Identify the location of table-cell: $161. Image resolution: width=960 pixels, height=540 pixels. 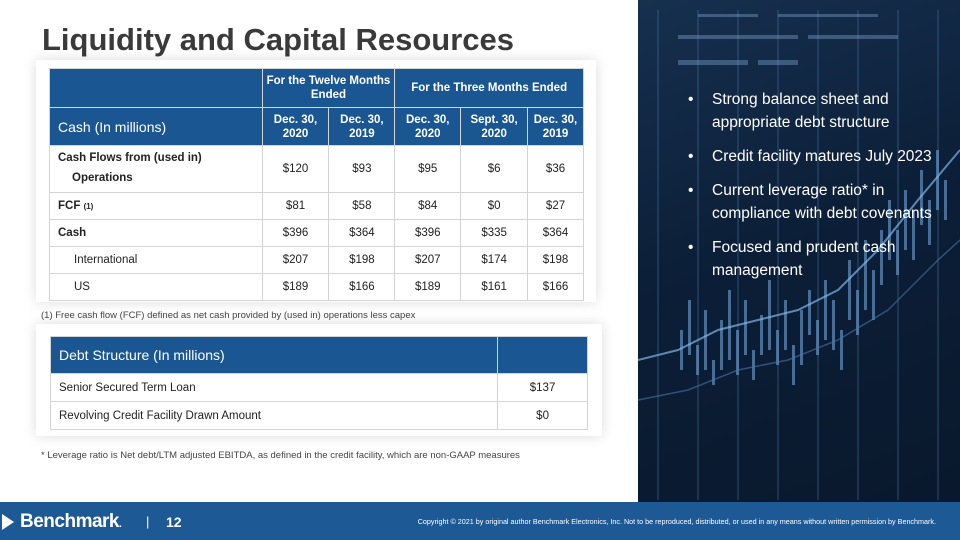
(494, 287).